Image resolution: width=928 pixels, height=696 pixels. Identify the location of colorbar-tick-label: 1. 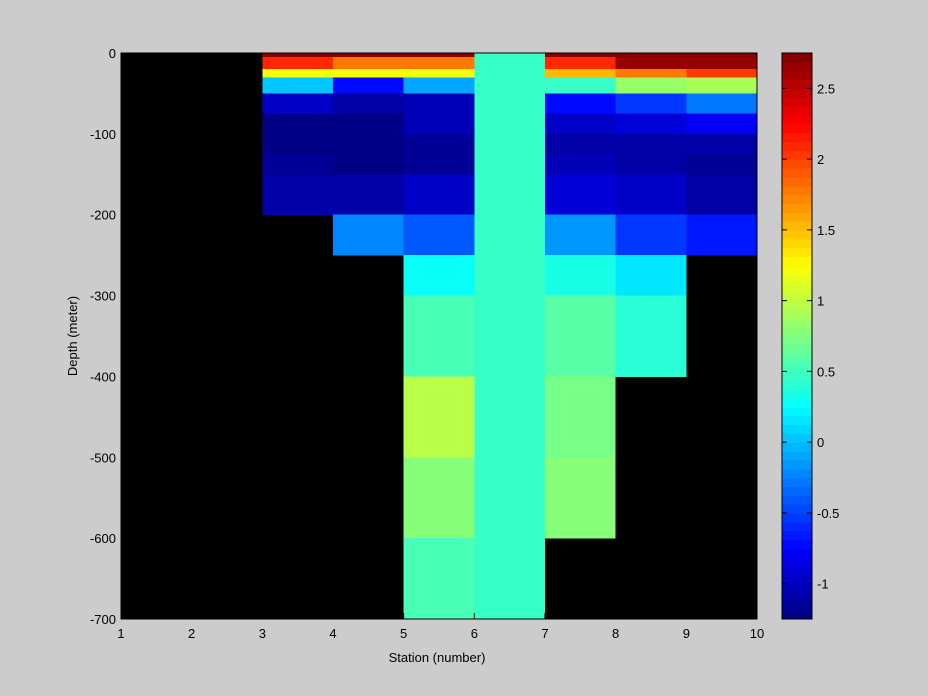
(820, 301).